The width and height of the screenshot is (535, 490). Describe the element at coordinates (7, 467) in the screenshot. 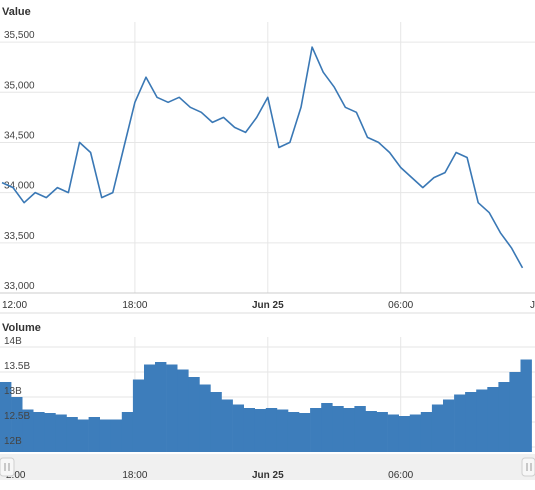

I see `navigator-left-handle` at that location.